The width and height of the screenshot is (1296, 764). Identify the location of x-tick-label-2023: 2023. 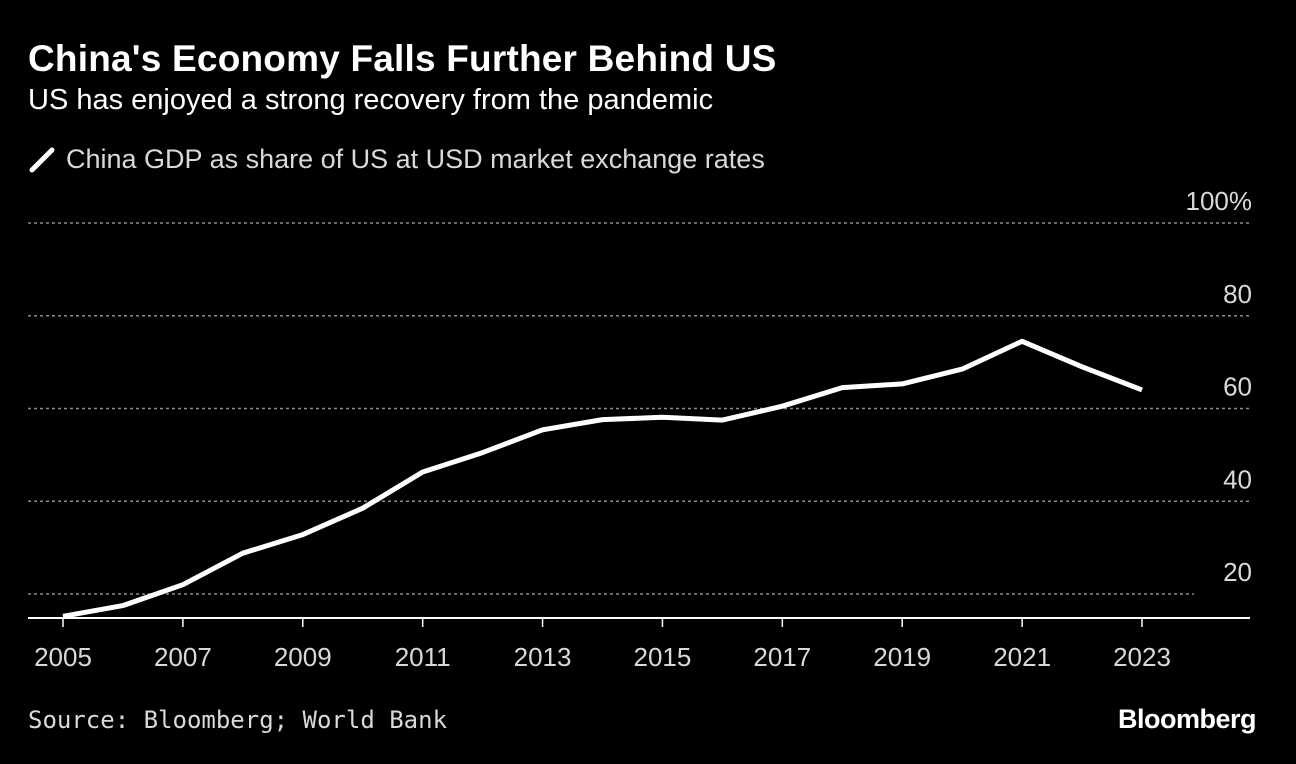
(1142, 657).